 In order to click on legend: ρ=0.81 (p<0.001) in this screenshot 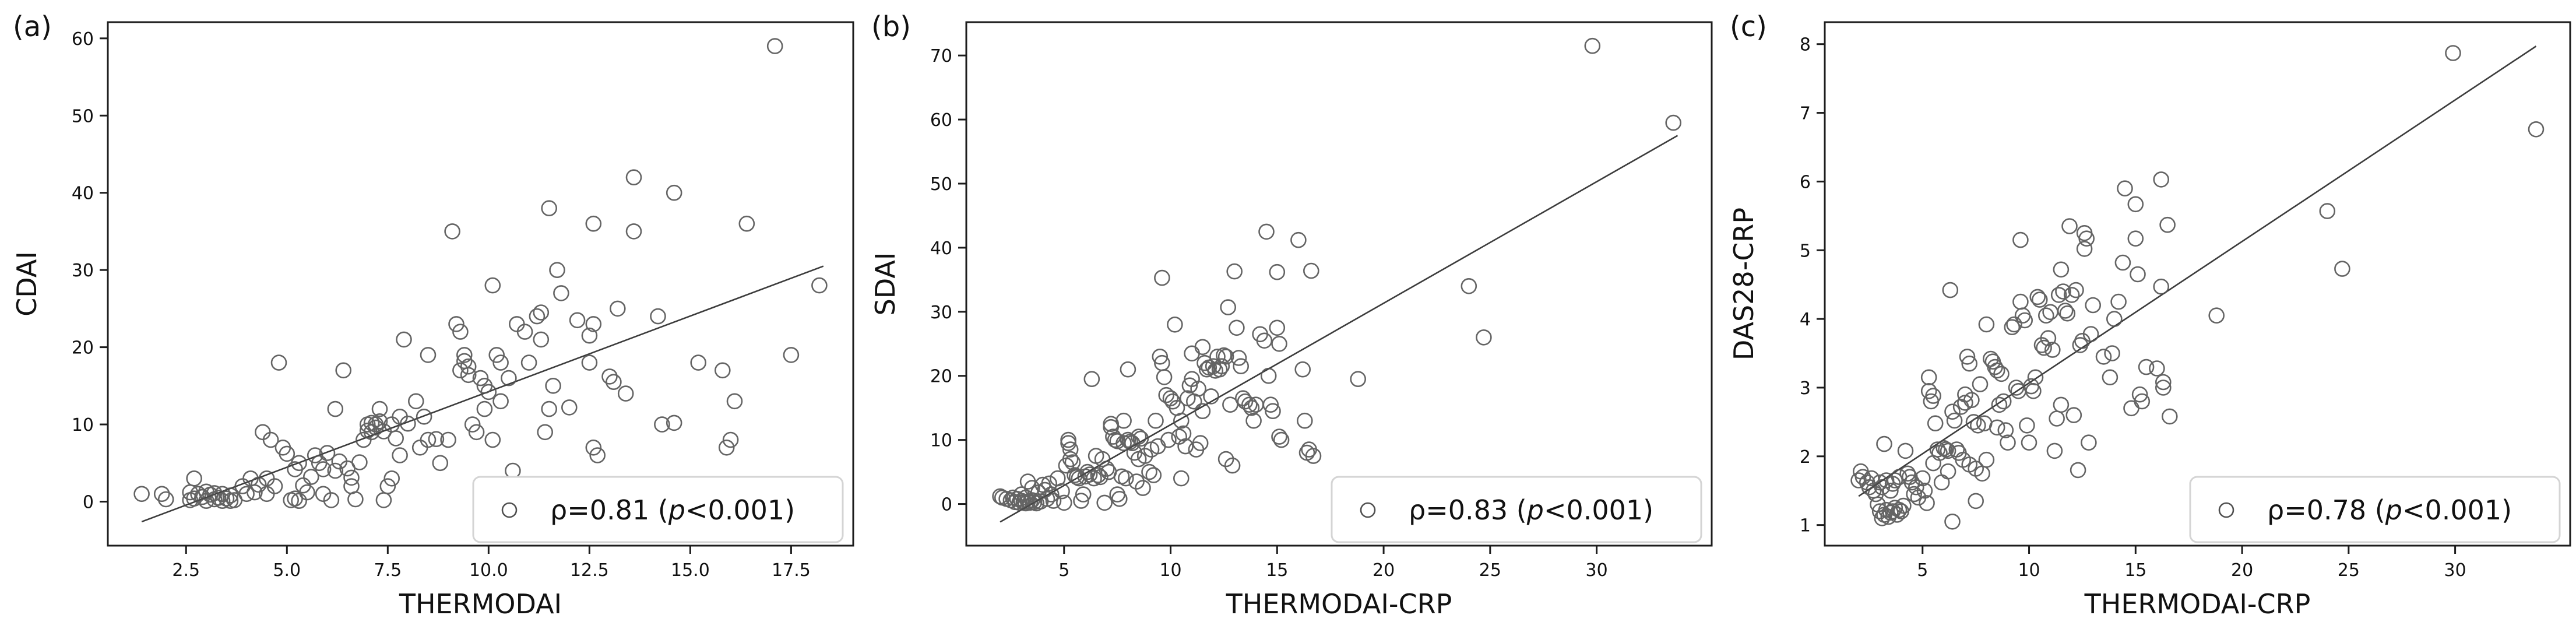, I will do `click(658, 509)`.